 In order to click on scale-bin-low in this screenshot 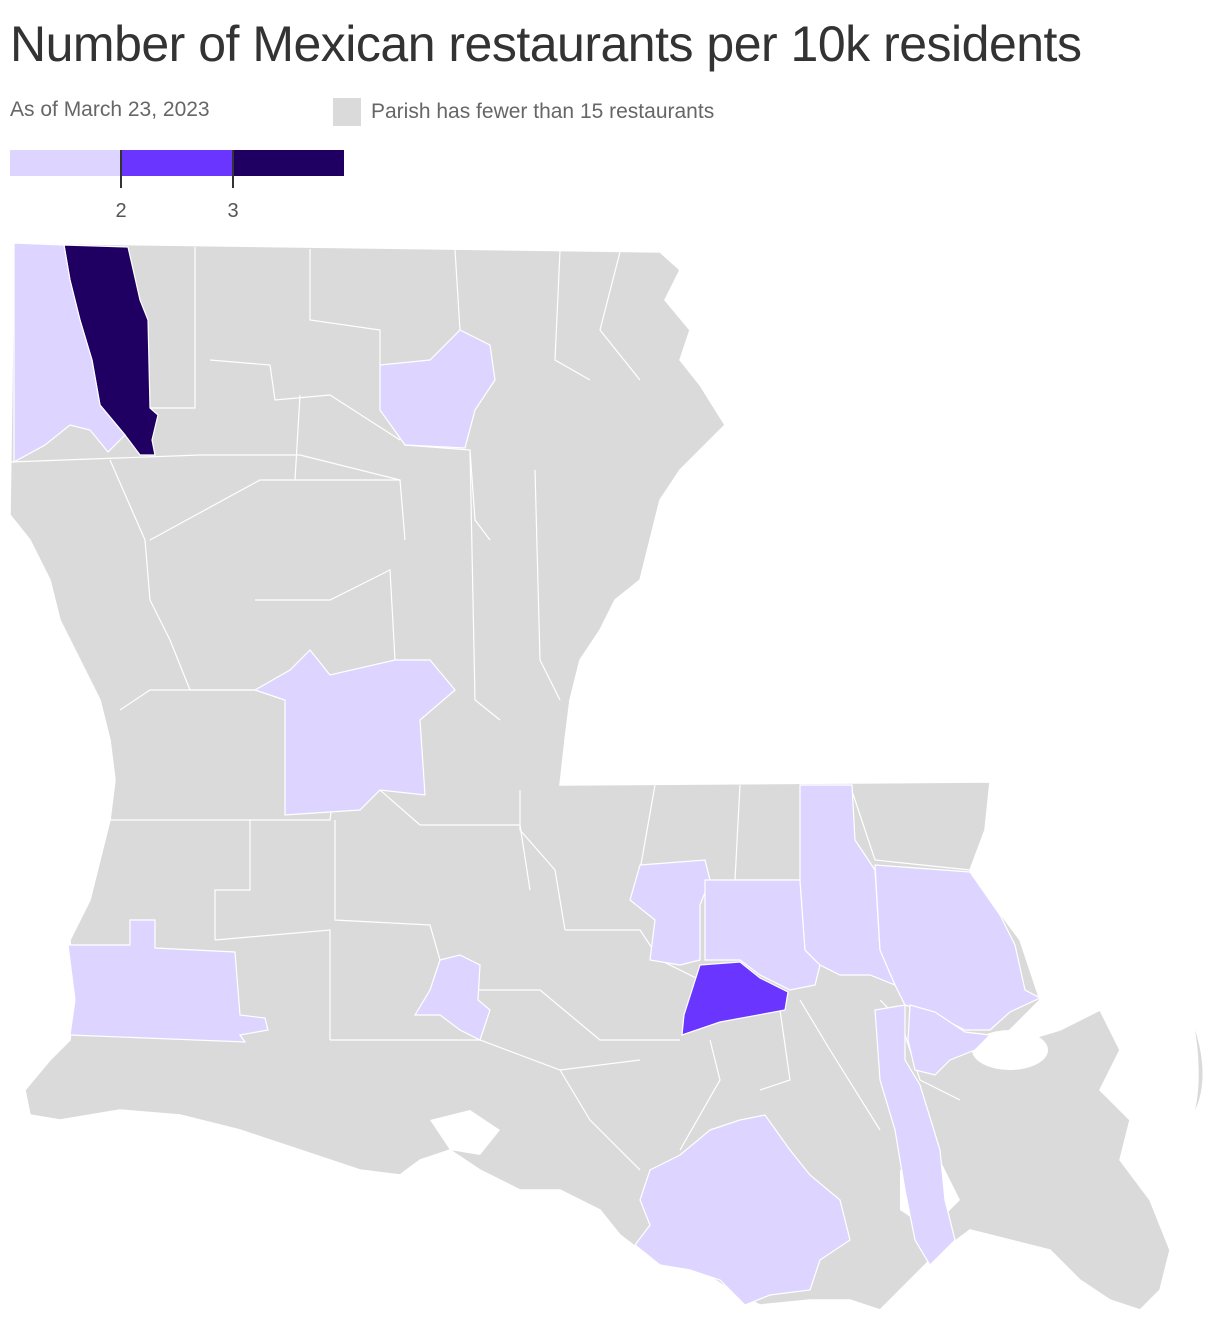, I will do `click(65, 163)`.